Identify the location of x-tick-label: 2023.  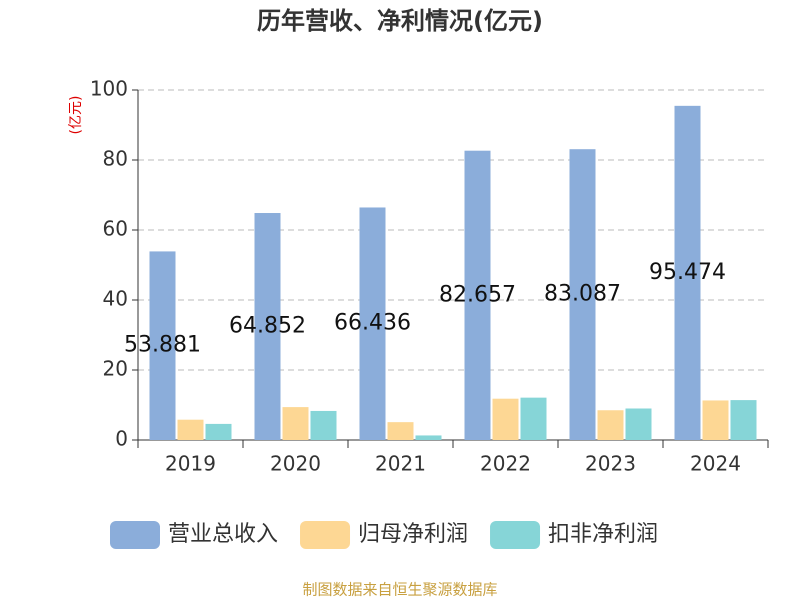
(610, 464).